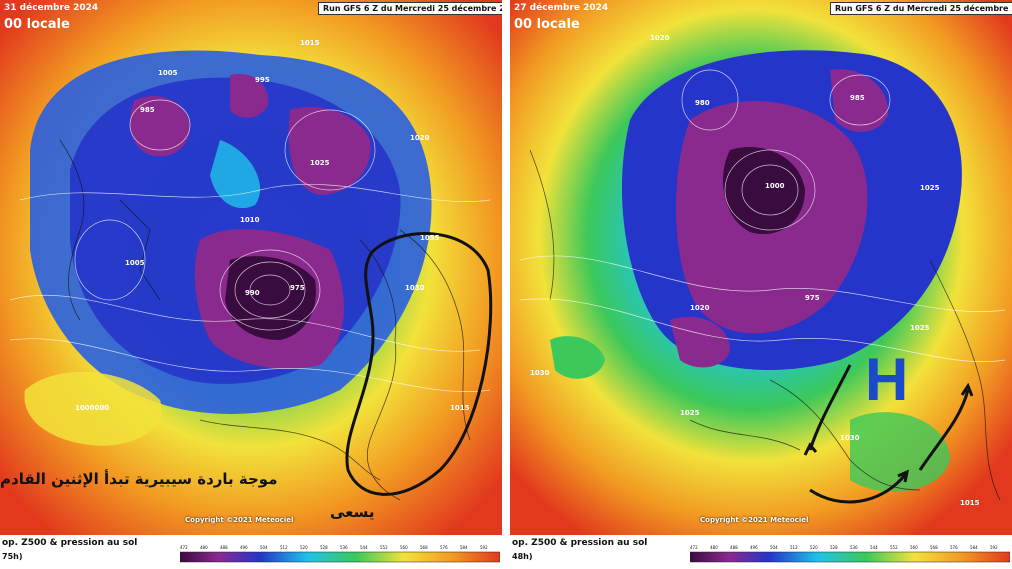  I want to click on high-pressure-marker: H, so click(887, 379).